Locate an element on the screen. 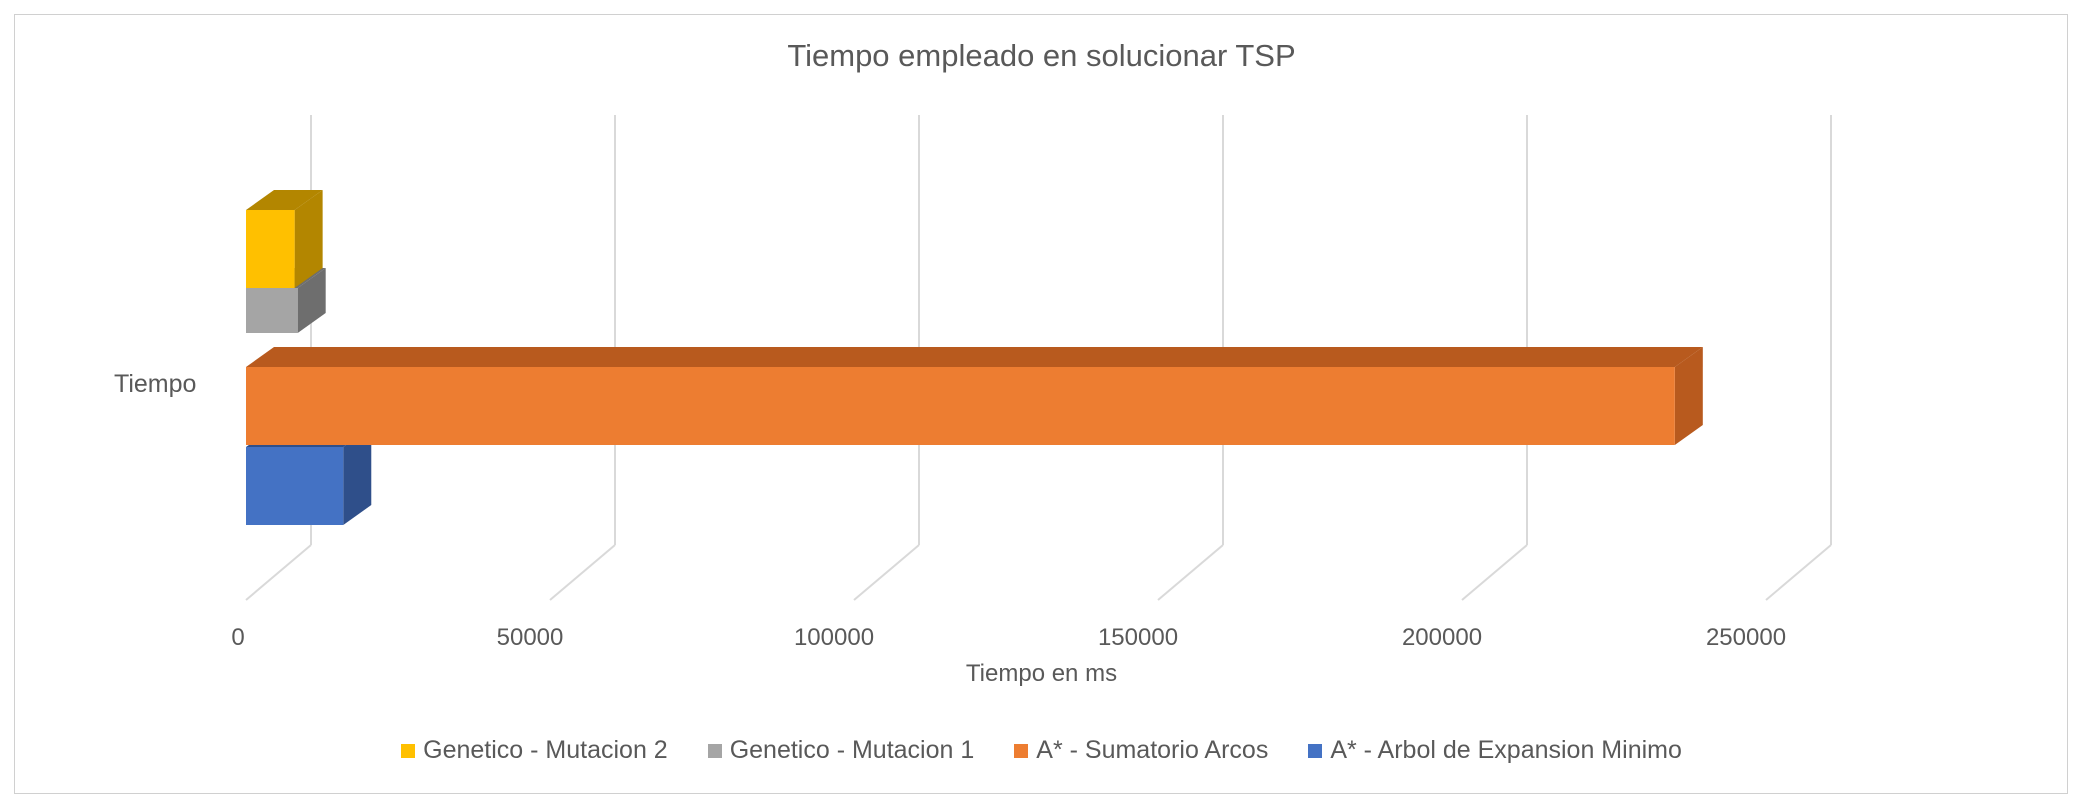 This screenshot has width=2083, height=810. legend-label: Genetico - Mutacion 2 is located at coordinates (545, 750).